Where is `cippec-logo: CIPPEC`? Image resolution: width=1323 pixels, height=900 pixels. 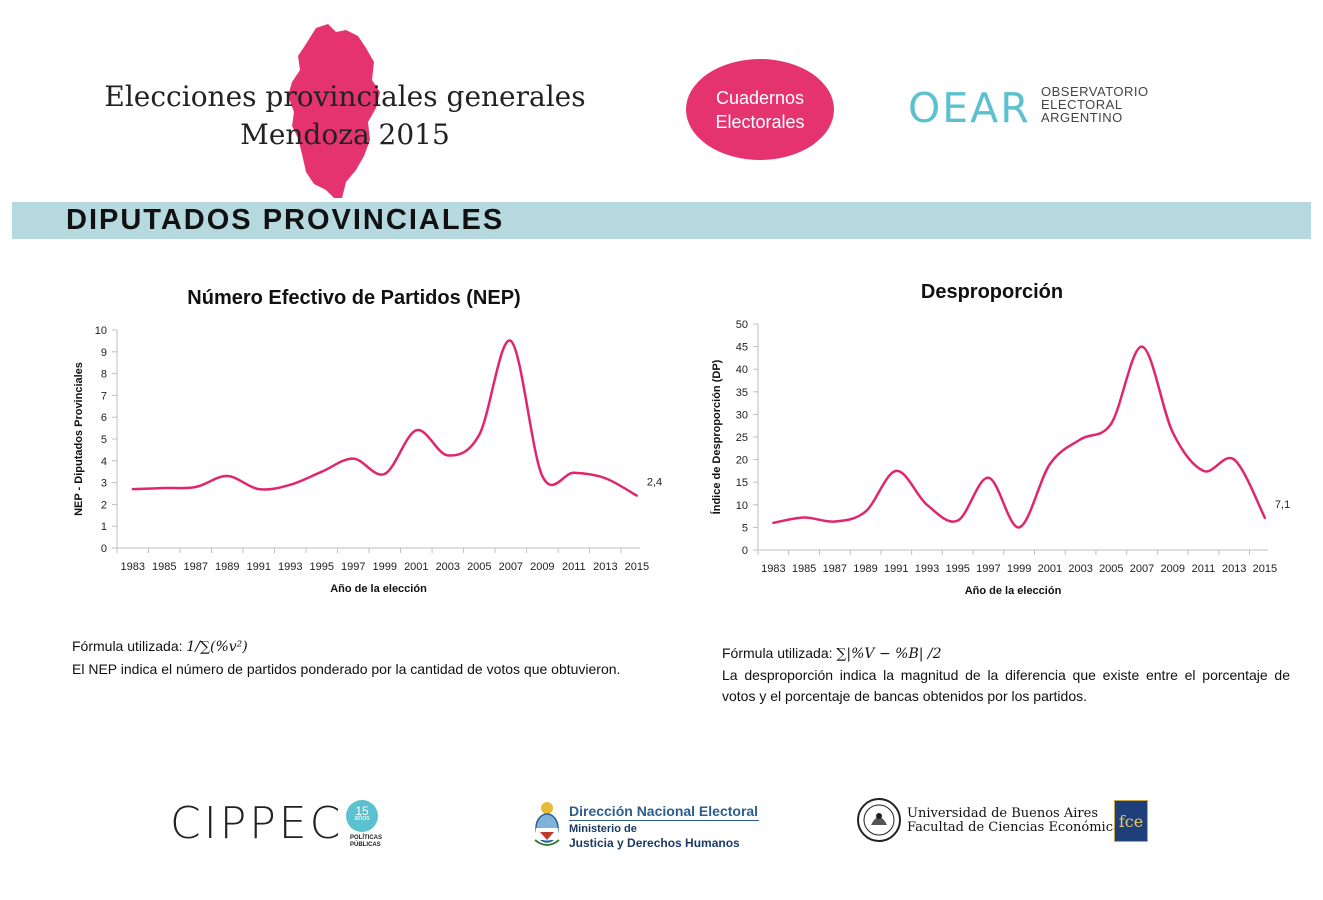
cippec-logo: CIPPEC is located at coordinates (257, 823).